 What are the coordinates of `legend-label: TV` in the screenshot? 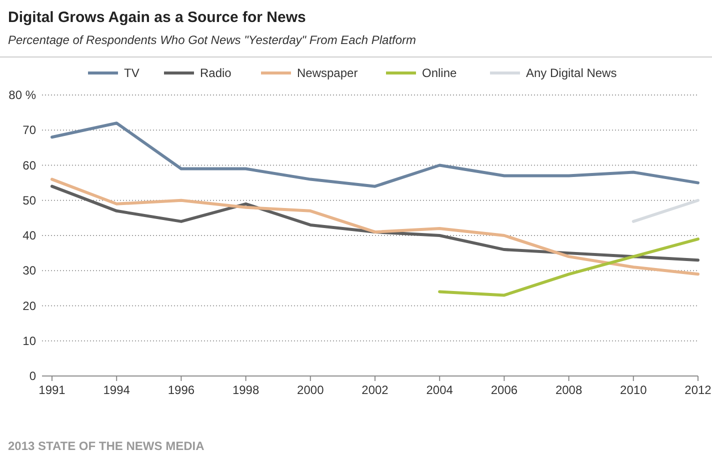 It's located at (132, 73).